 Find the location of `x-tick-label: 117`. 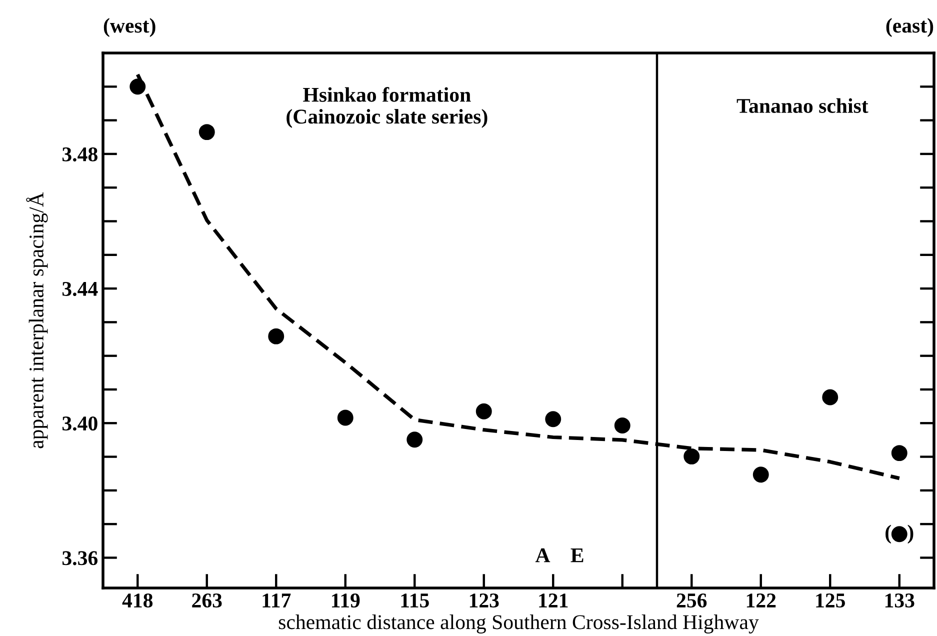

x-tick-label: 117 is located at coordinates (276, 601).